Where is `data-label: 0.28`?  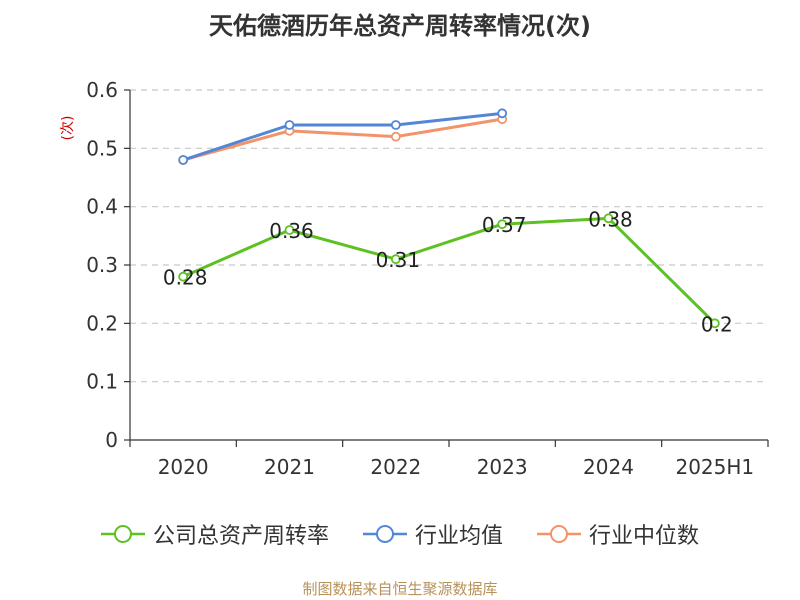
data-label: 0.28 is located at coordinates (185, 278).